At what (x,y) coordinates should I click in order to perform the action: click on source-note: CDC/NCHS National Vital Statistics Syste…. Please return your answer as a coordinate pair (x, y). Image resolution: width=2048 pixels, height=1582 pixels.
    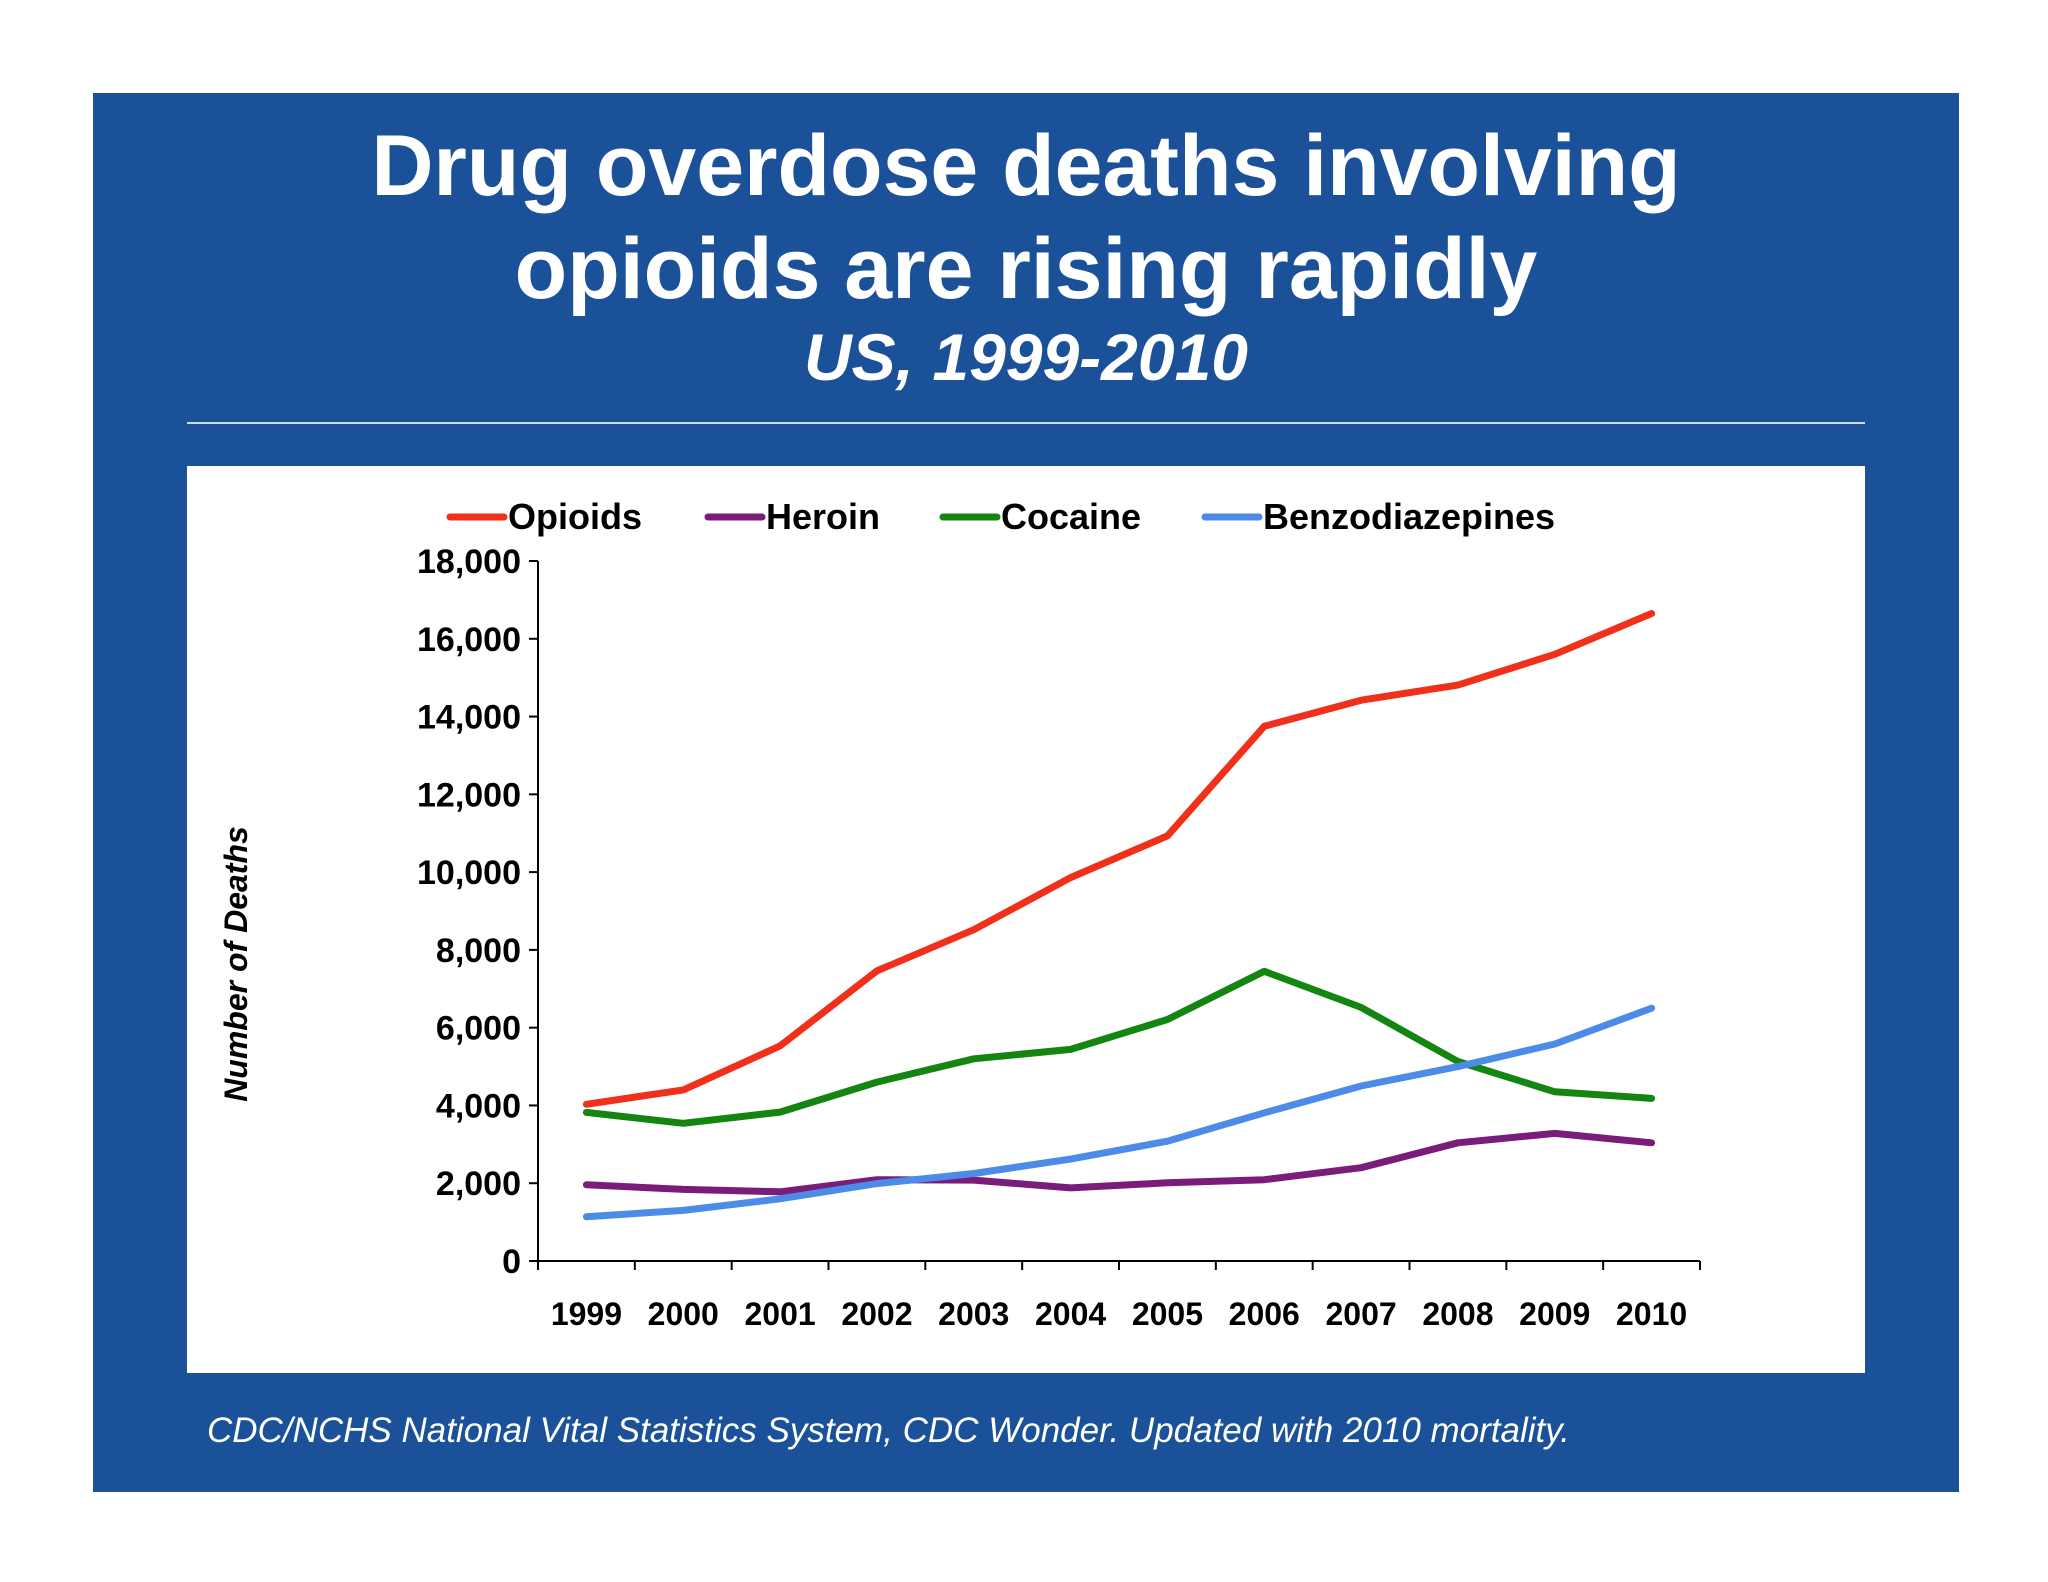
    Looking at the image, I should click on (888, 1430).